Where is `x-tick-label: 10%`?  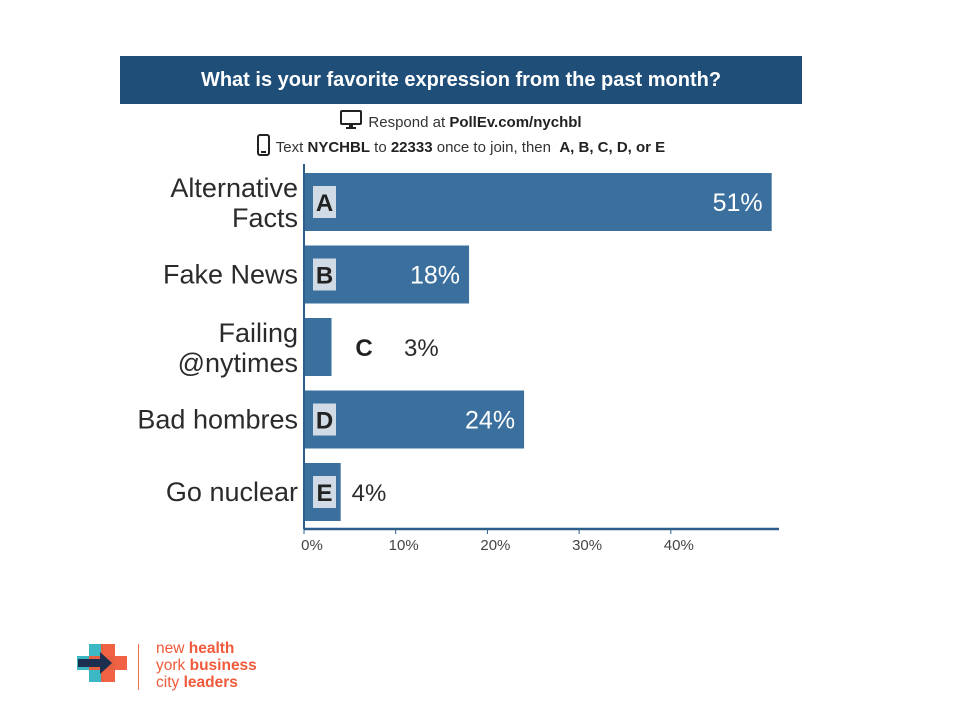 x-tick-label: 10% is located at coordinates (404, 545).